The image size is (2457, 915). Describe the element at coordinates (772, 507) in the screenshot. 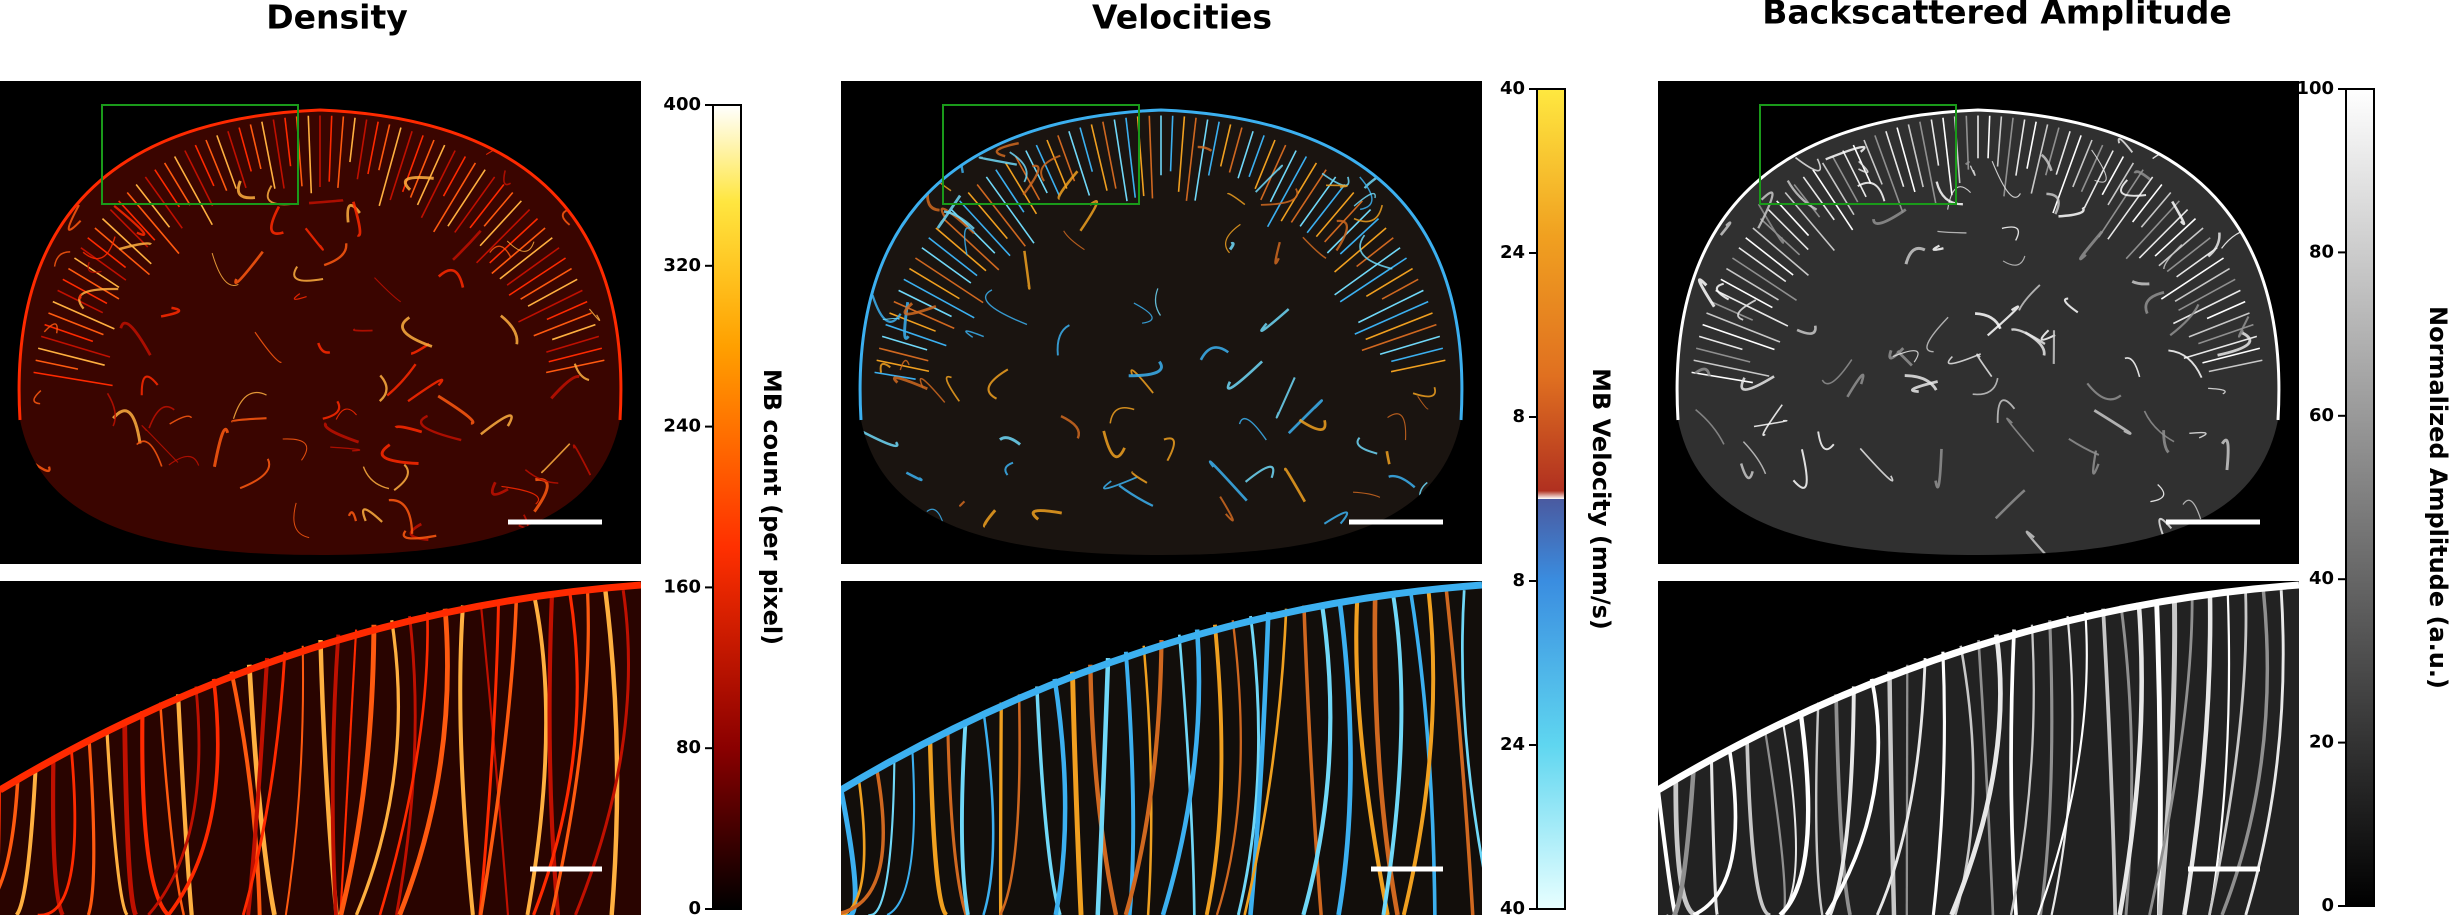

I see `colorbar-label: MB count (per pixel)` at that location.